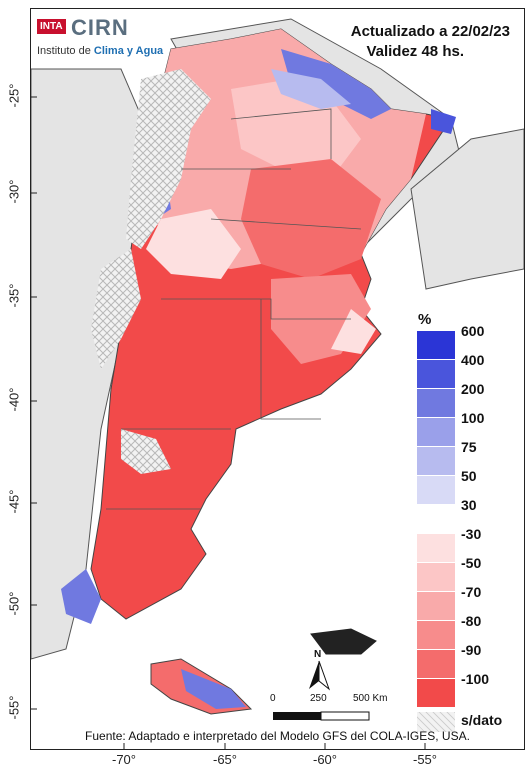  I want to click on no-data-area-andes-central, so click(116, 309).